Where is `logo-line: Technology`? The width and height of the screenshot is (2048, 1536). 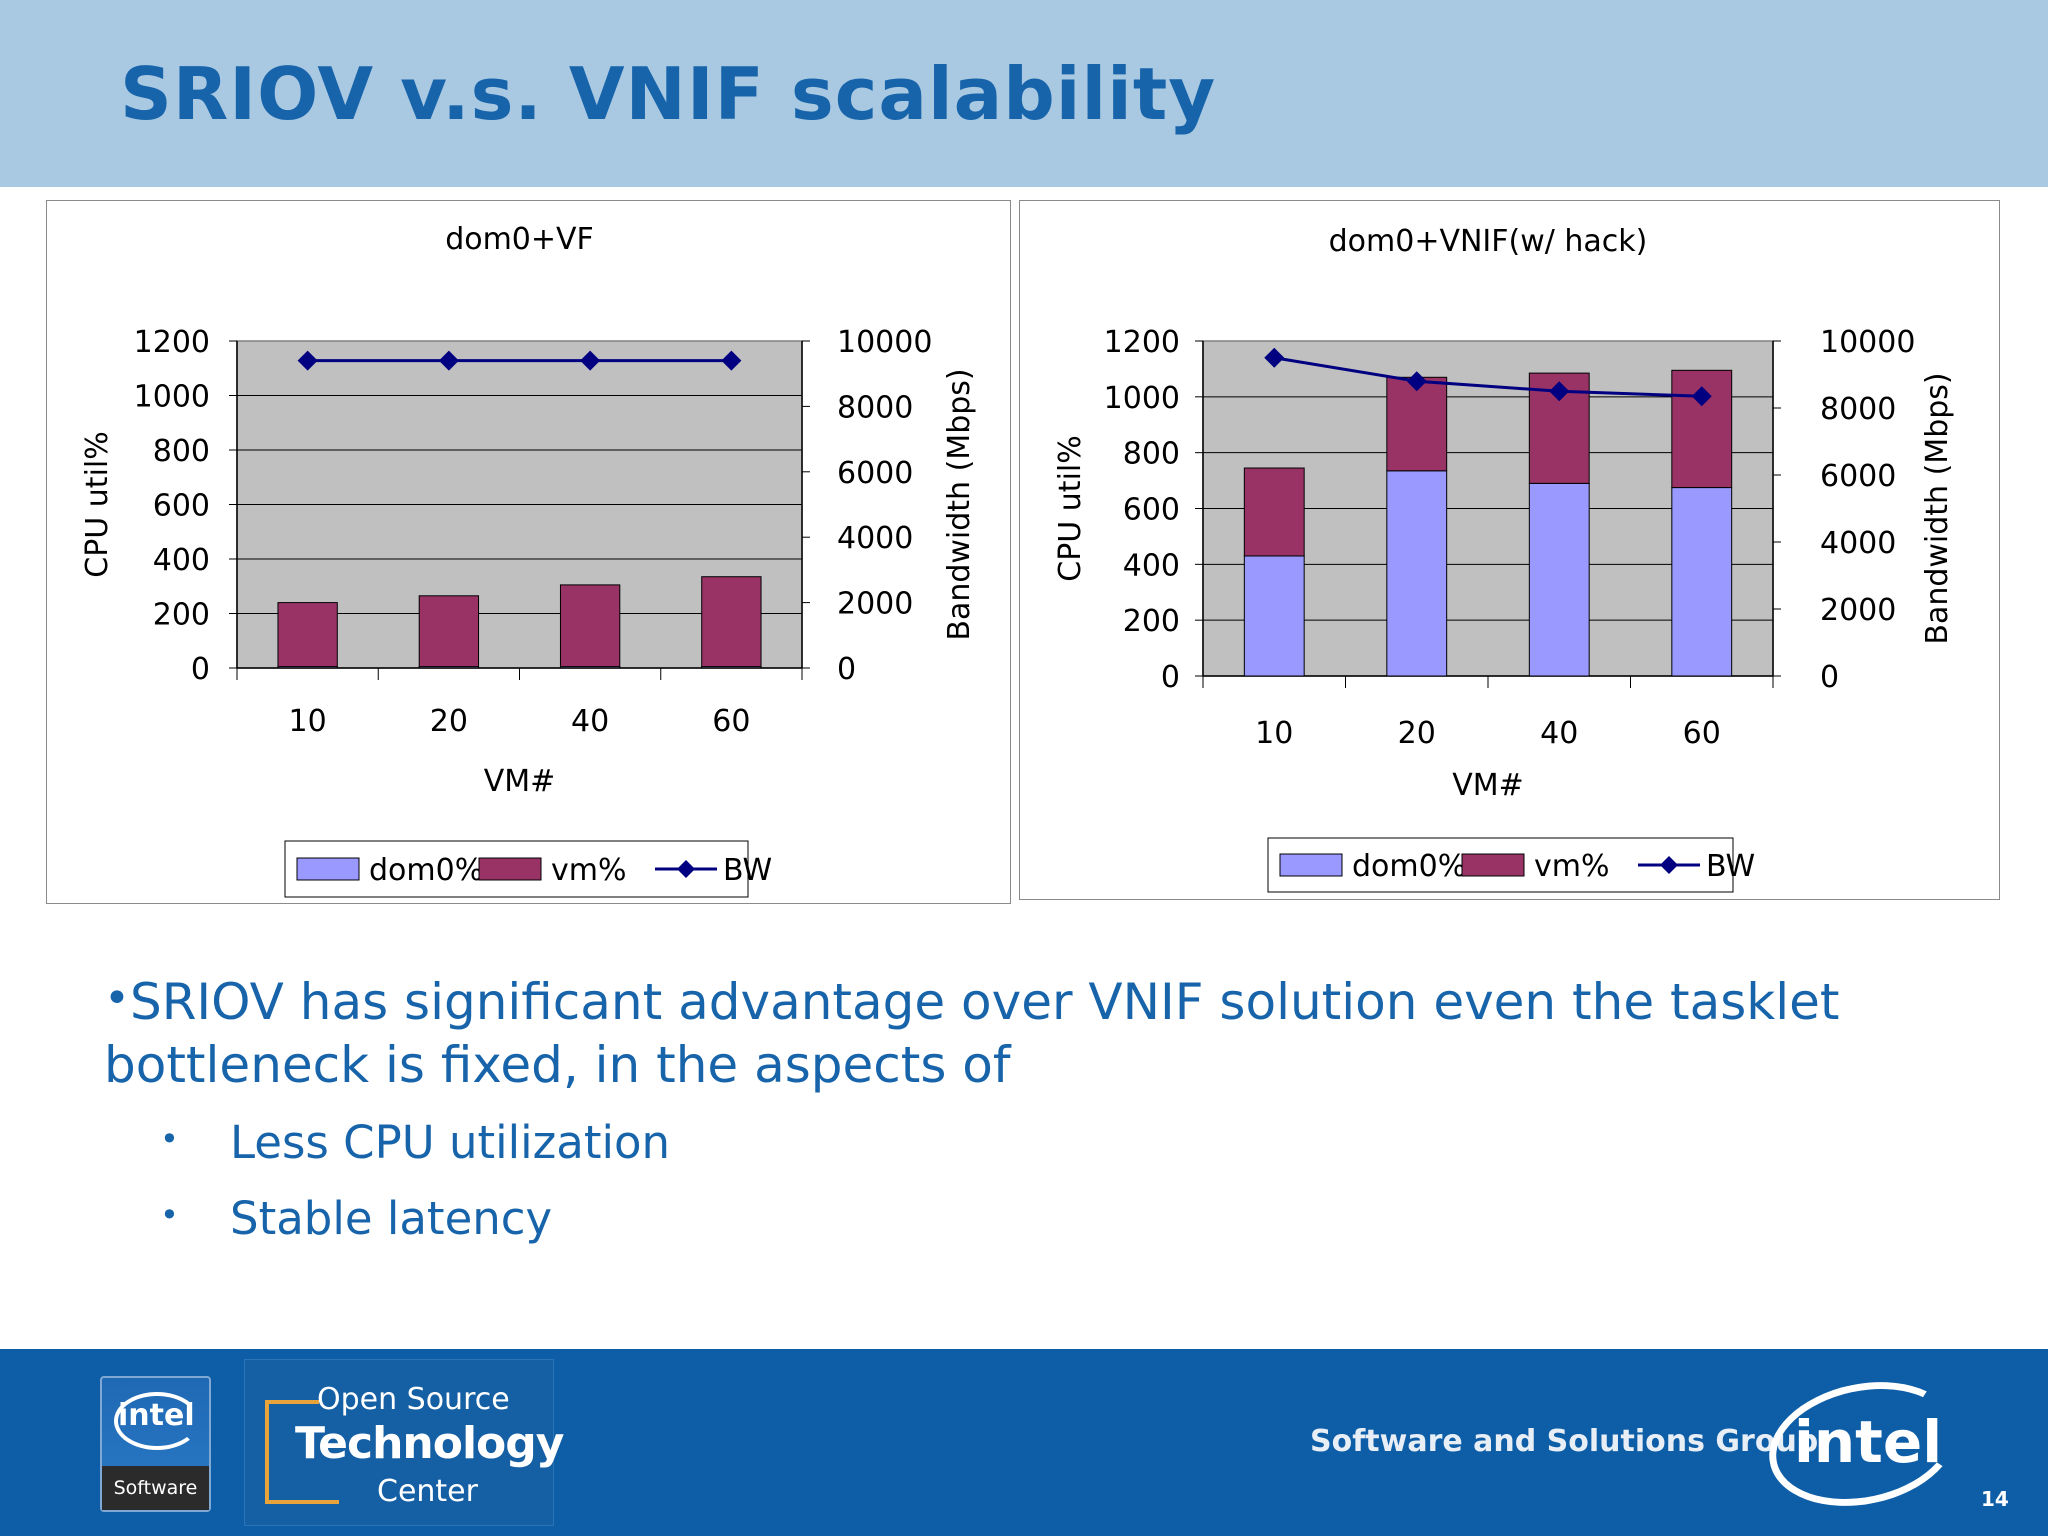
logo-line: Technology is located at coordinates (429, 1443).